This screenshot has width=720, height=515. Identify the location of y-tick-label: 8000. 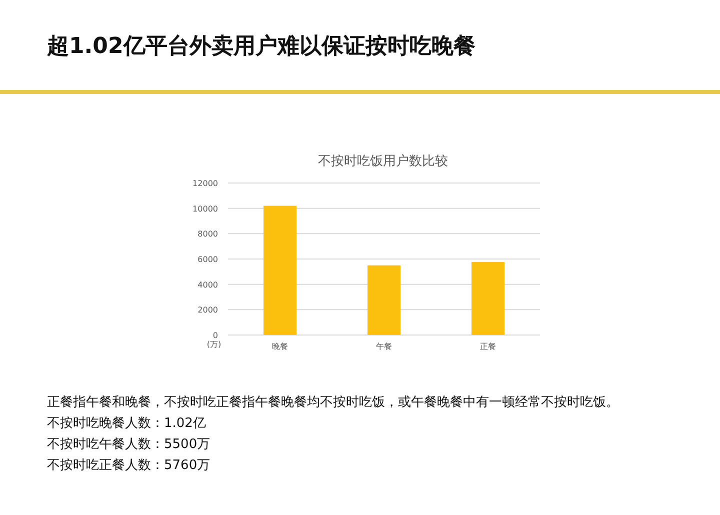
(208, 234).